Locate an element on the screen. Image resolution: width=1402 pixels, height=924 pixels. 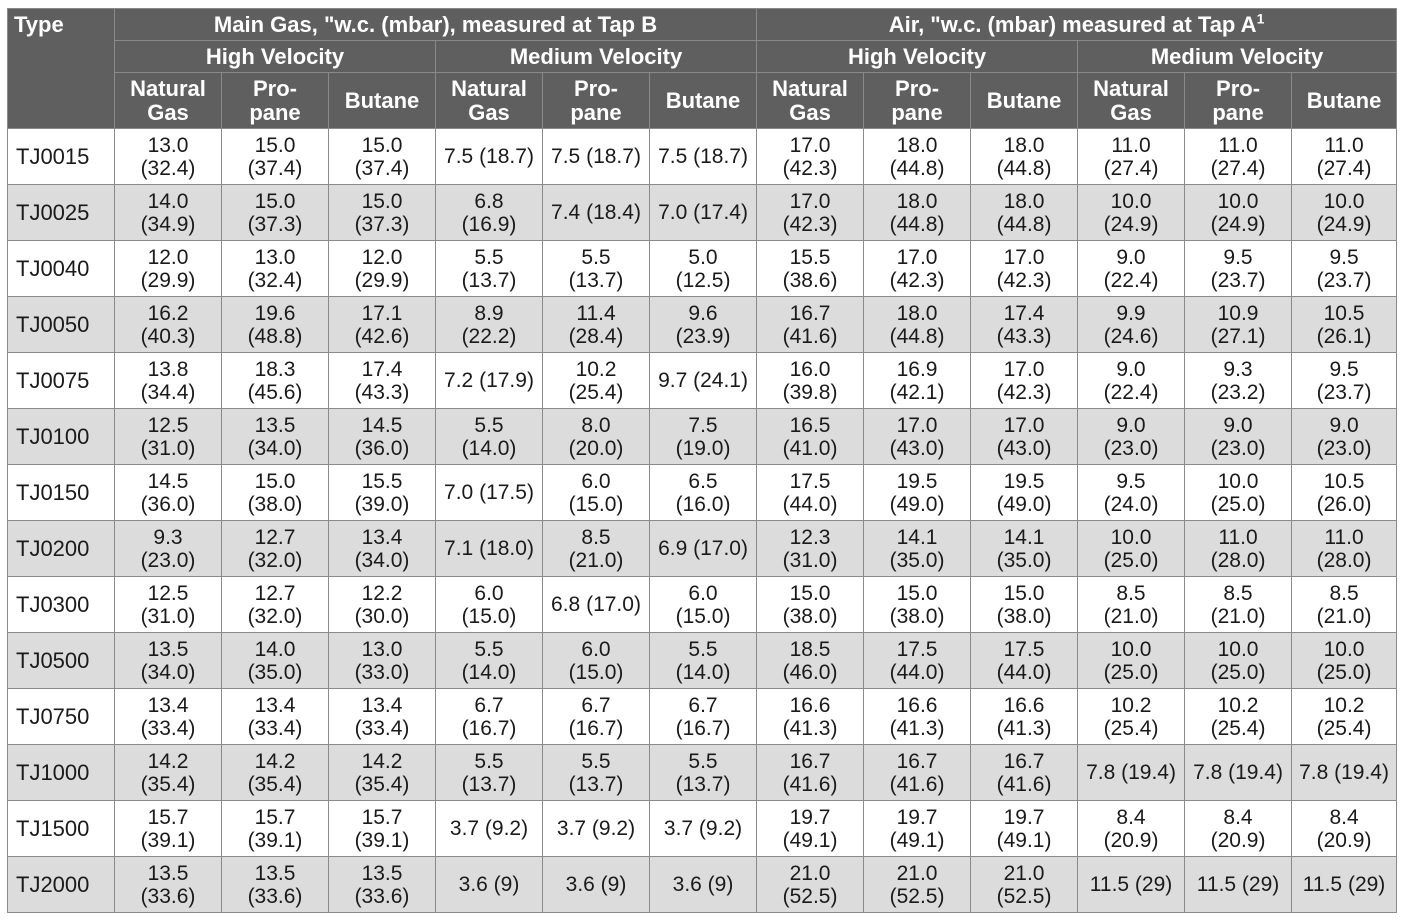
mbar-value: (19.0) is located at coordinates (703, 448).